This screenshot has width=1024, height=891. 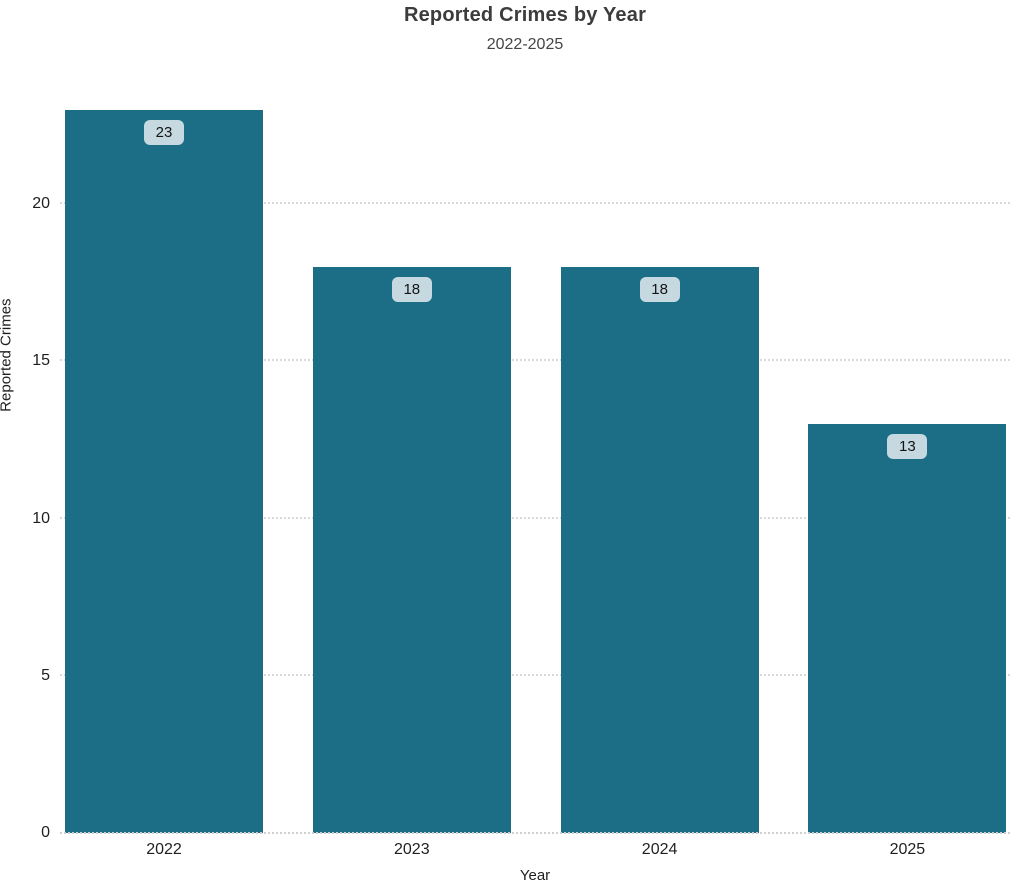 What do you see at coordinates (525, 15) in the screenshot?
I see `chart-title: Reported Crimes by Year` at bounding box center [525, 15].